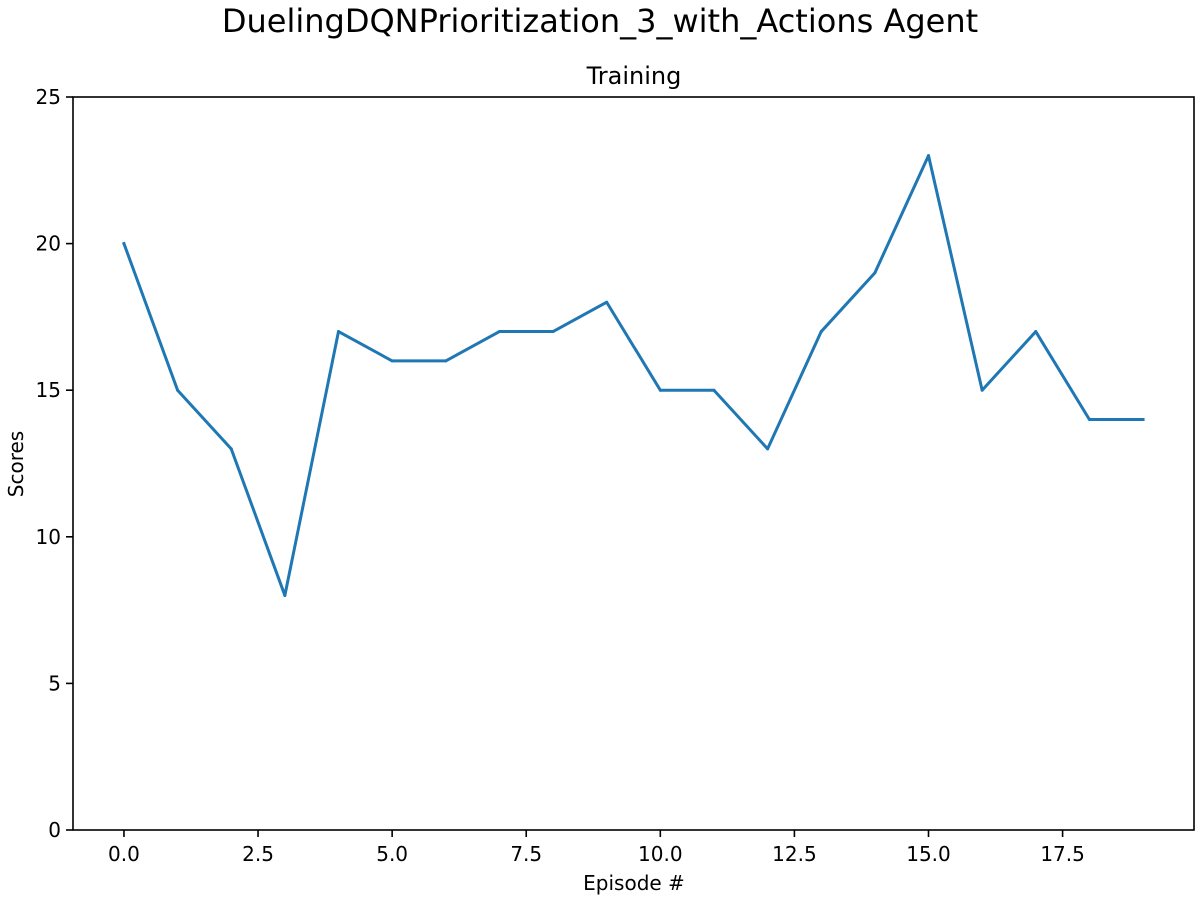 The width and height of the screenshot is (1200, 900). I want to click on y-axis-label: Scores, so click(16, 464).